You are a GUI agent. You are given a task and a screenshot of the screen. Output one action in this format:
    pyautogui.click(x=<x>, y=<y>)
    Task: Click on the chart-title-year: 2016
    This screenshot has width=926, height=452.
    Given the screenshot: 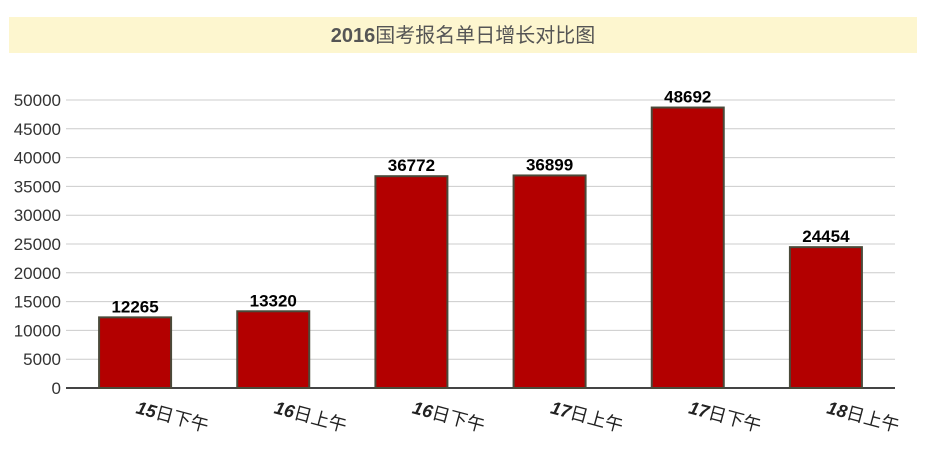 What is the action you would take?
    pyautogui.click(x=353, y=36)
    